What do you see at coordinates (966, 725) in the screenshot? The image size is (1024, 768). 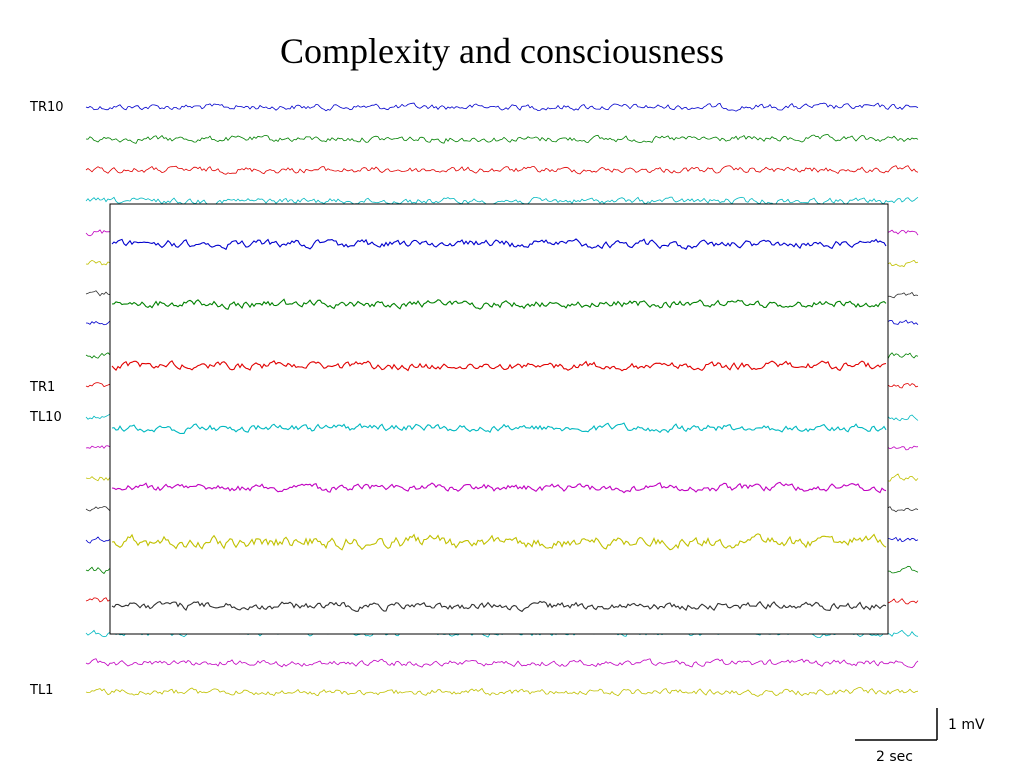 I see `amplitude-scale-label: 1 mV` at bounding box center [966, 725].